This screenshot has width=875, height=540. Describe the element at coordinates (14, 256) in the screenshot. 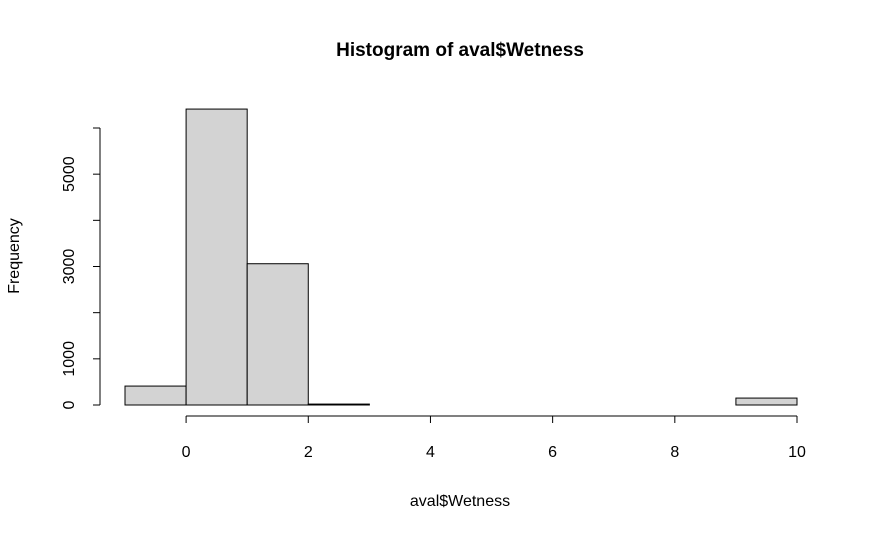

I see `y-axis-label: Frequency` at that location.